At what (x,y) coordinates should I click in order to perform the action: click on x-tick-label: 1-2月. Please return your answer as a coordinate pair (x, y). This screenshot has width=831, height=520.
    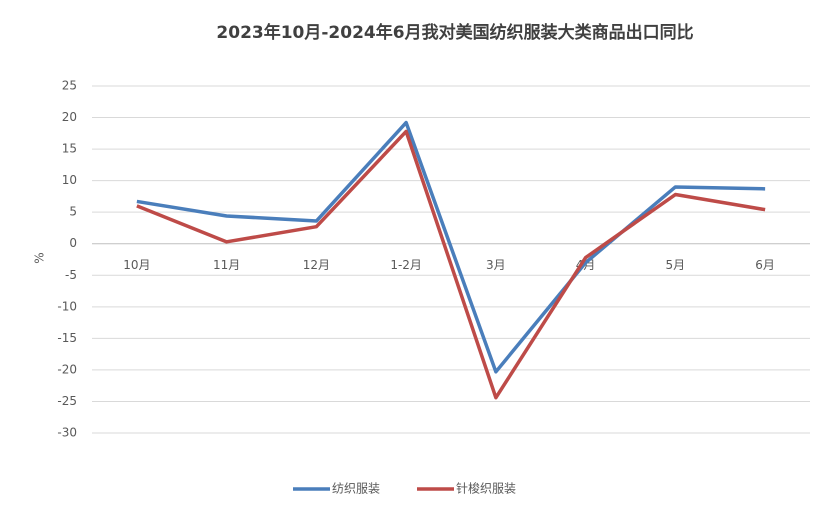
    Looking at the image, I should click on (406, 265).